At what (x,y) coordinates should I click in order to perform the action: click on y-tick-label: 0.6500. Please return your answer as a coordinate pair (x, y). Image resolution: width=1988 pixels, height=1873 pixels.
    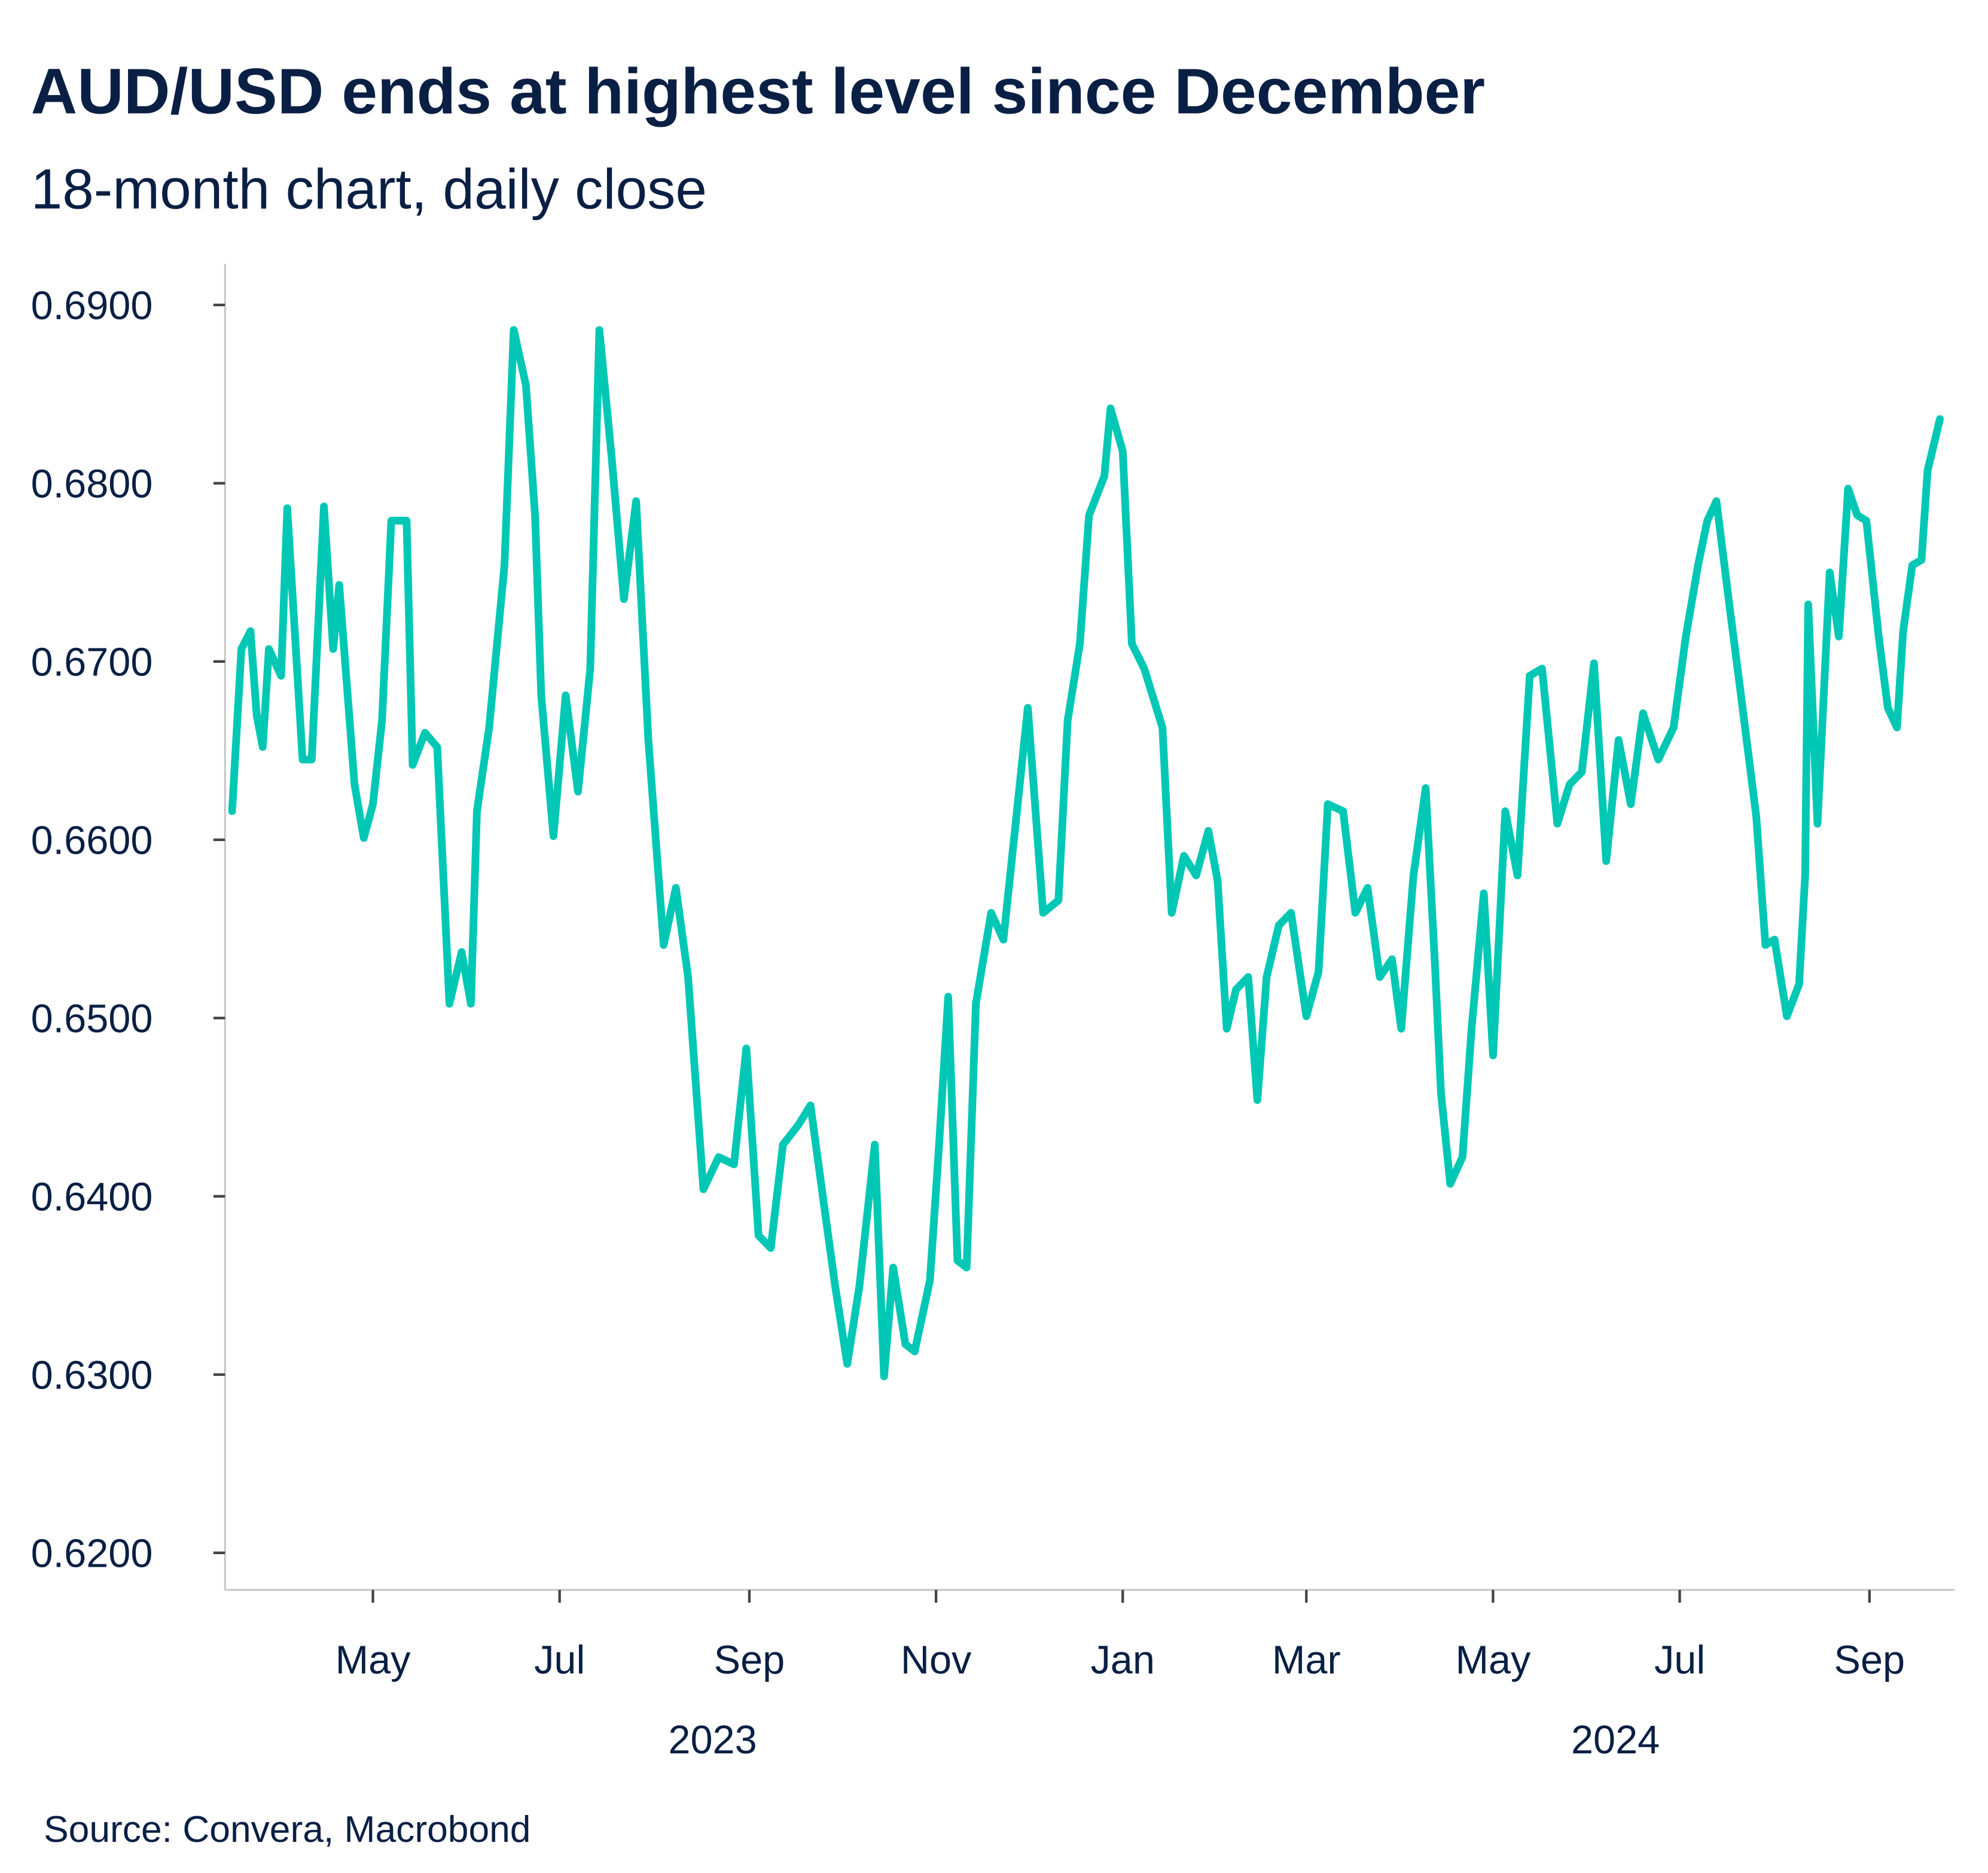
    Looking at the image, I should click on (92, 1019).